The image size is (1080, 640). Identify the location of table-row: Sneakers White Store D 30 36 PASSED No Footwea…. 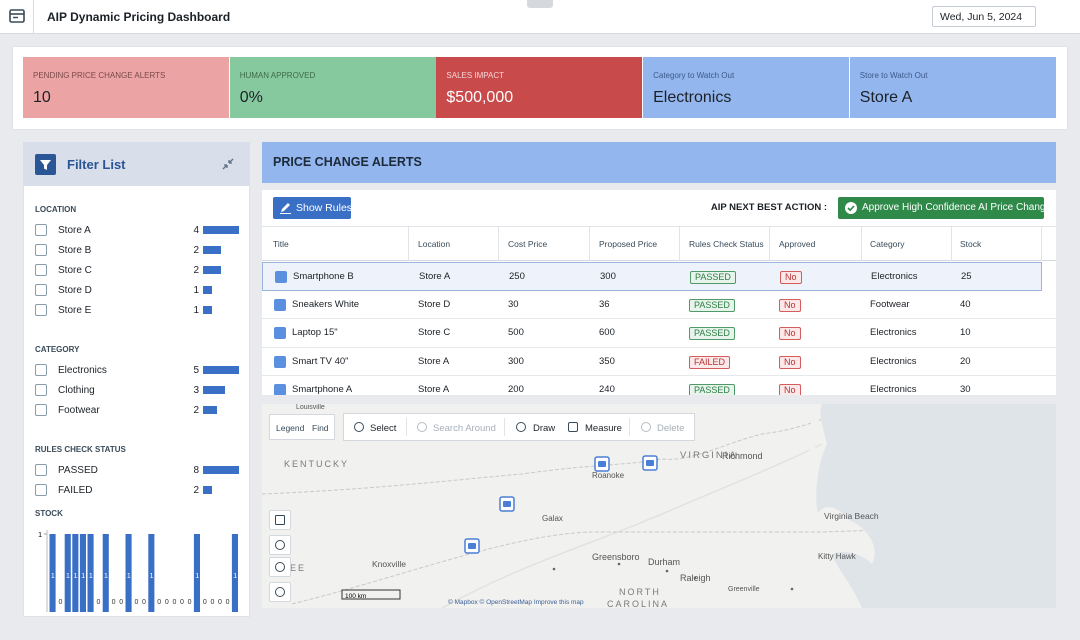
(659, 305).